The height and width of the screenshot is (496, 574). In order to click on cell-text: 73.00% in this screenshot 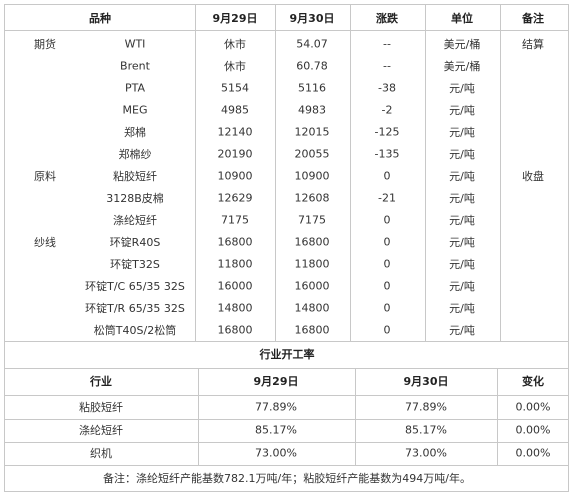, I will do `click(276, 453)`.